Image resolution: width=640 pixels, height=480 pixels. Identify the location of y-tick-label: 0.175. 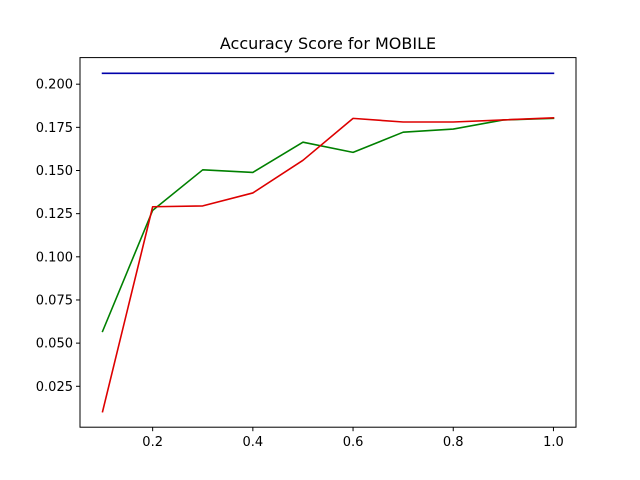
(54, 128).